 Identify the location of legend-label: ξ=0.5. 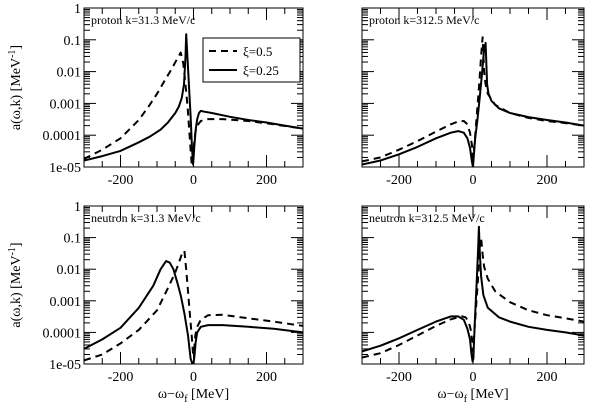
(257, 51).